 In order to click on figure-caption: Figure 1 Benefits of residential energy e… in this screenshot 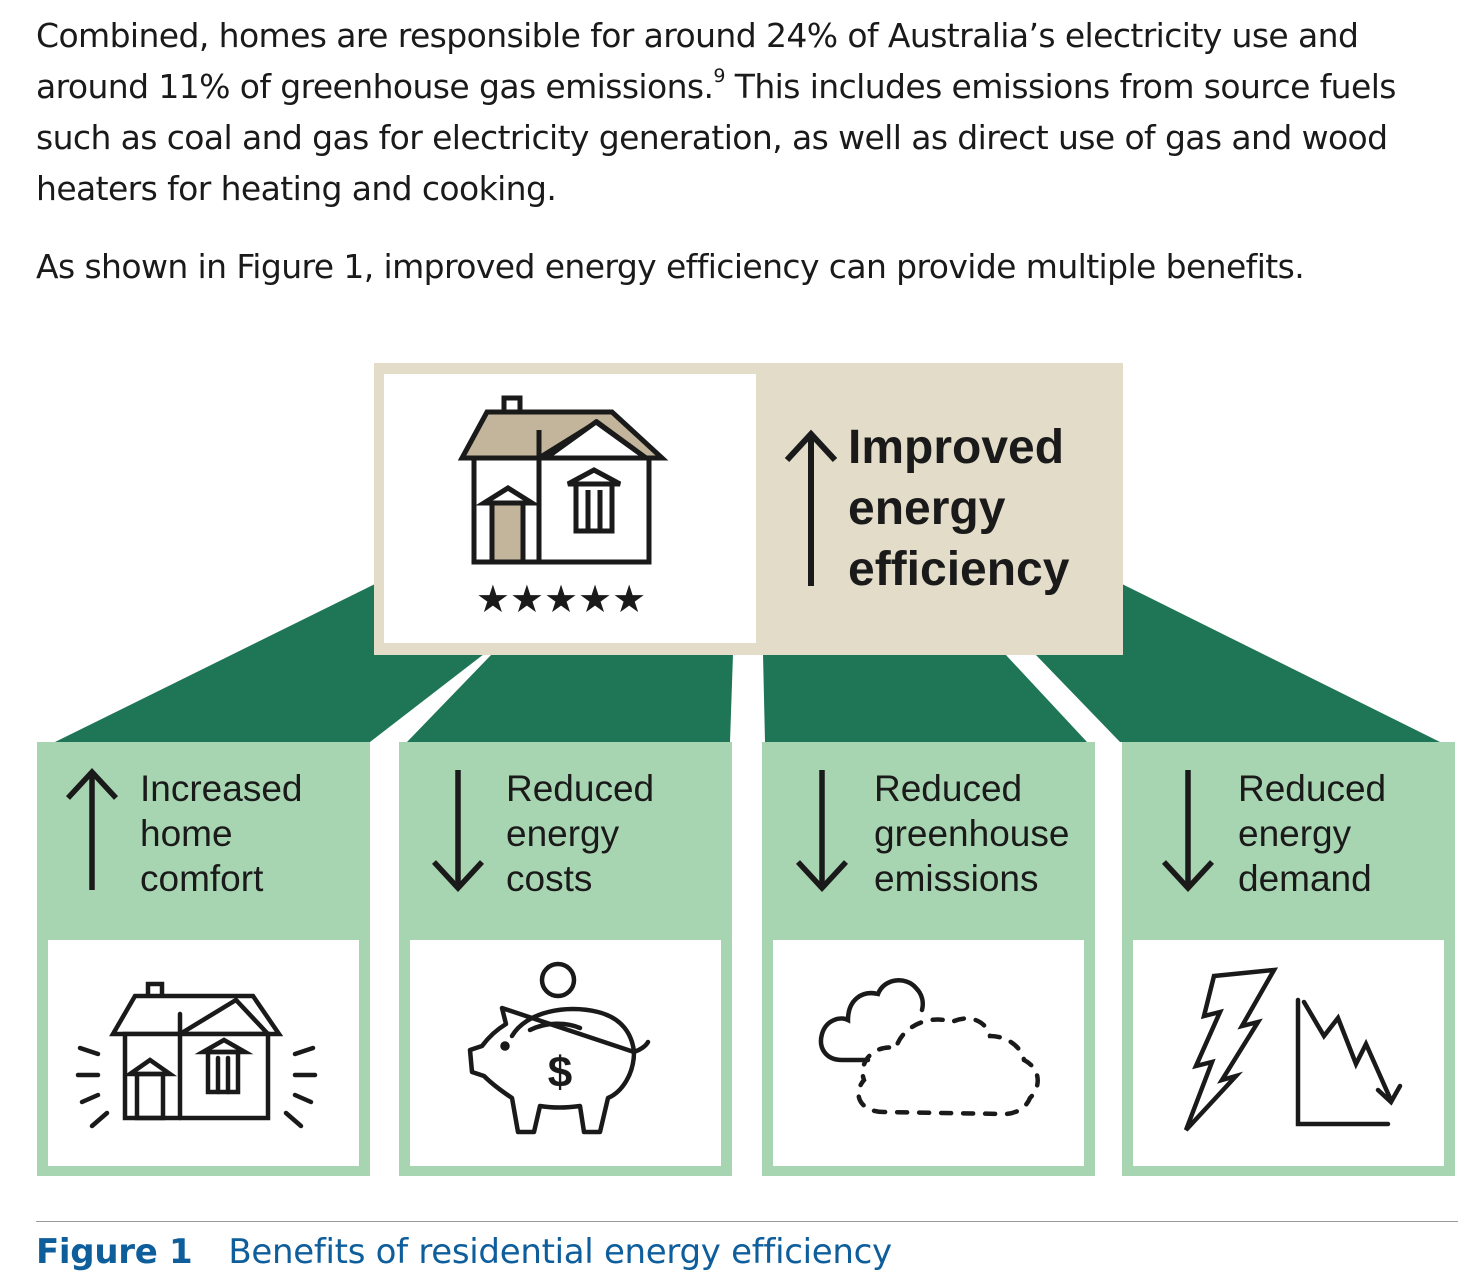, I will do `click(464, 1252)`.